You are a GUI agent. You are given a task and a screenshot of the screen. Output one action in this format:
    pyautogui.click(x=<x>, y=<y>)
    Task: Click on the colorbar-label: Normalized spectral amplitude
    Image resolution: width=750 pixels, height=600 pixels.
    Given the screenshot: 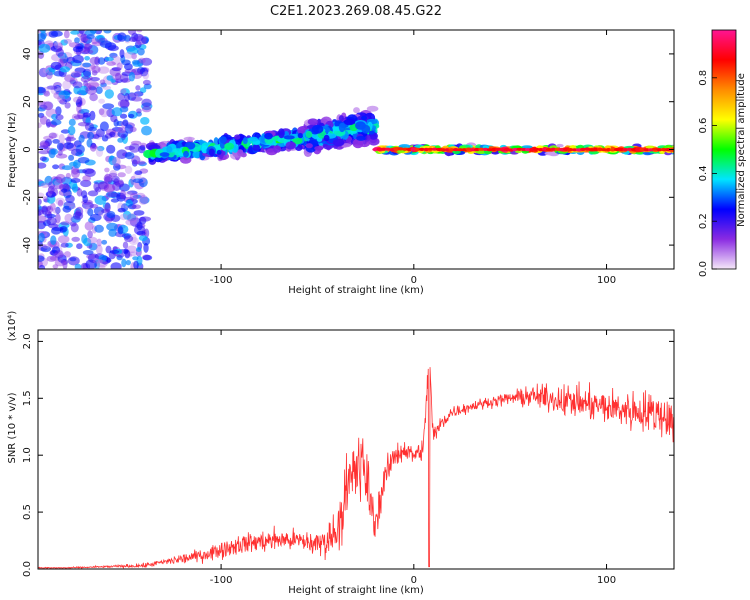 What is the action you would take?
    pyautogui.click(x=741, y=150)
    